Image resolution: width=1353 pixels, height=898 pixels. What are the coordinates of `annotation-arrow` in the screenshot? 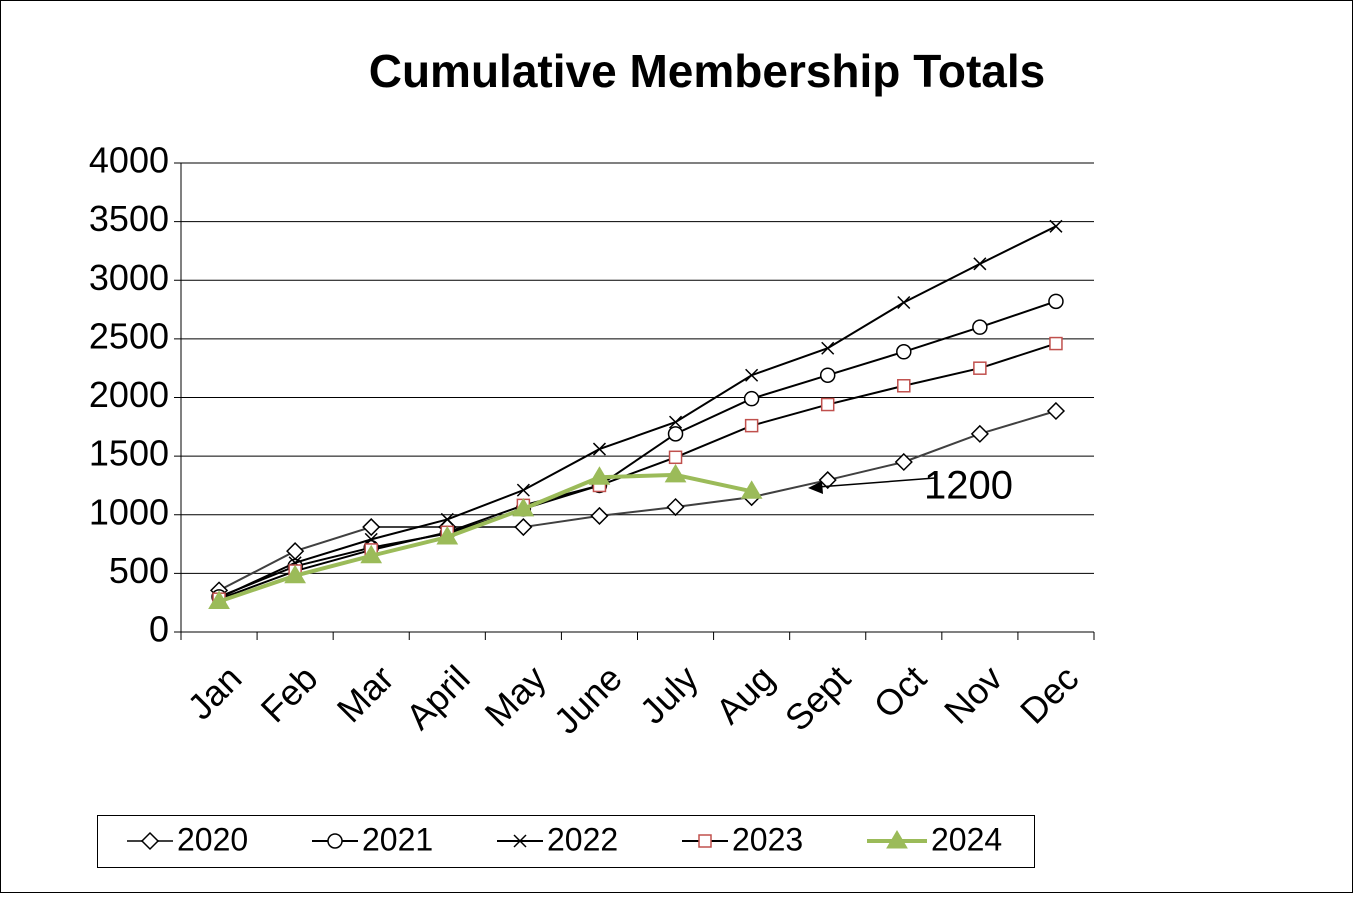 It's located at (876, 482).